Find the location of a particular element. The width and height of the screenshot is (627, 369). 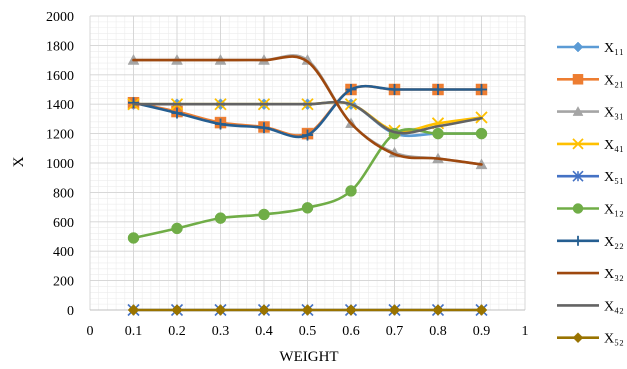

y-tick-label: 1800 is located at coordinates (60, 46).